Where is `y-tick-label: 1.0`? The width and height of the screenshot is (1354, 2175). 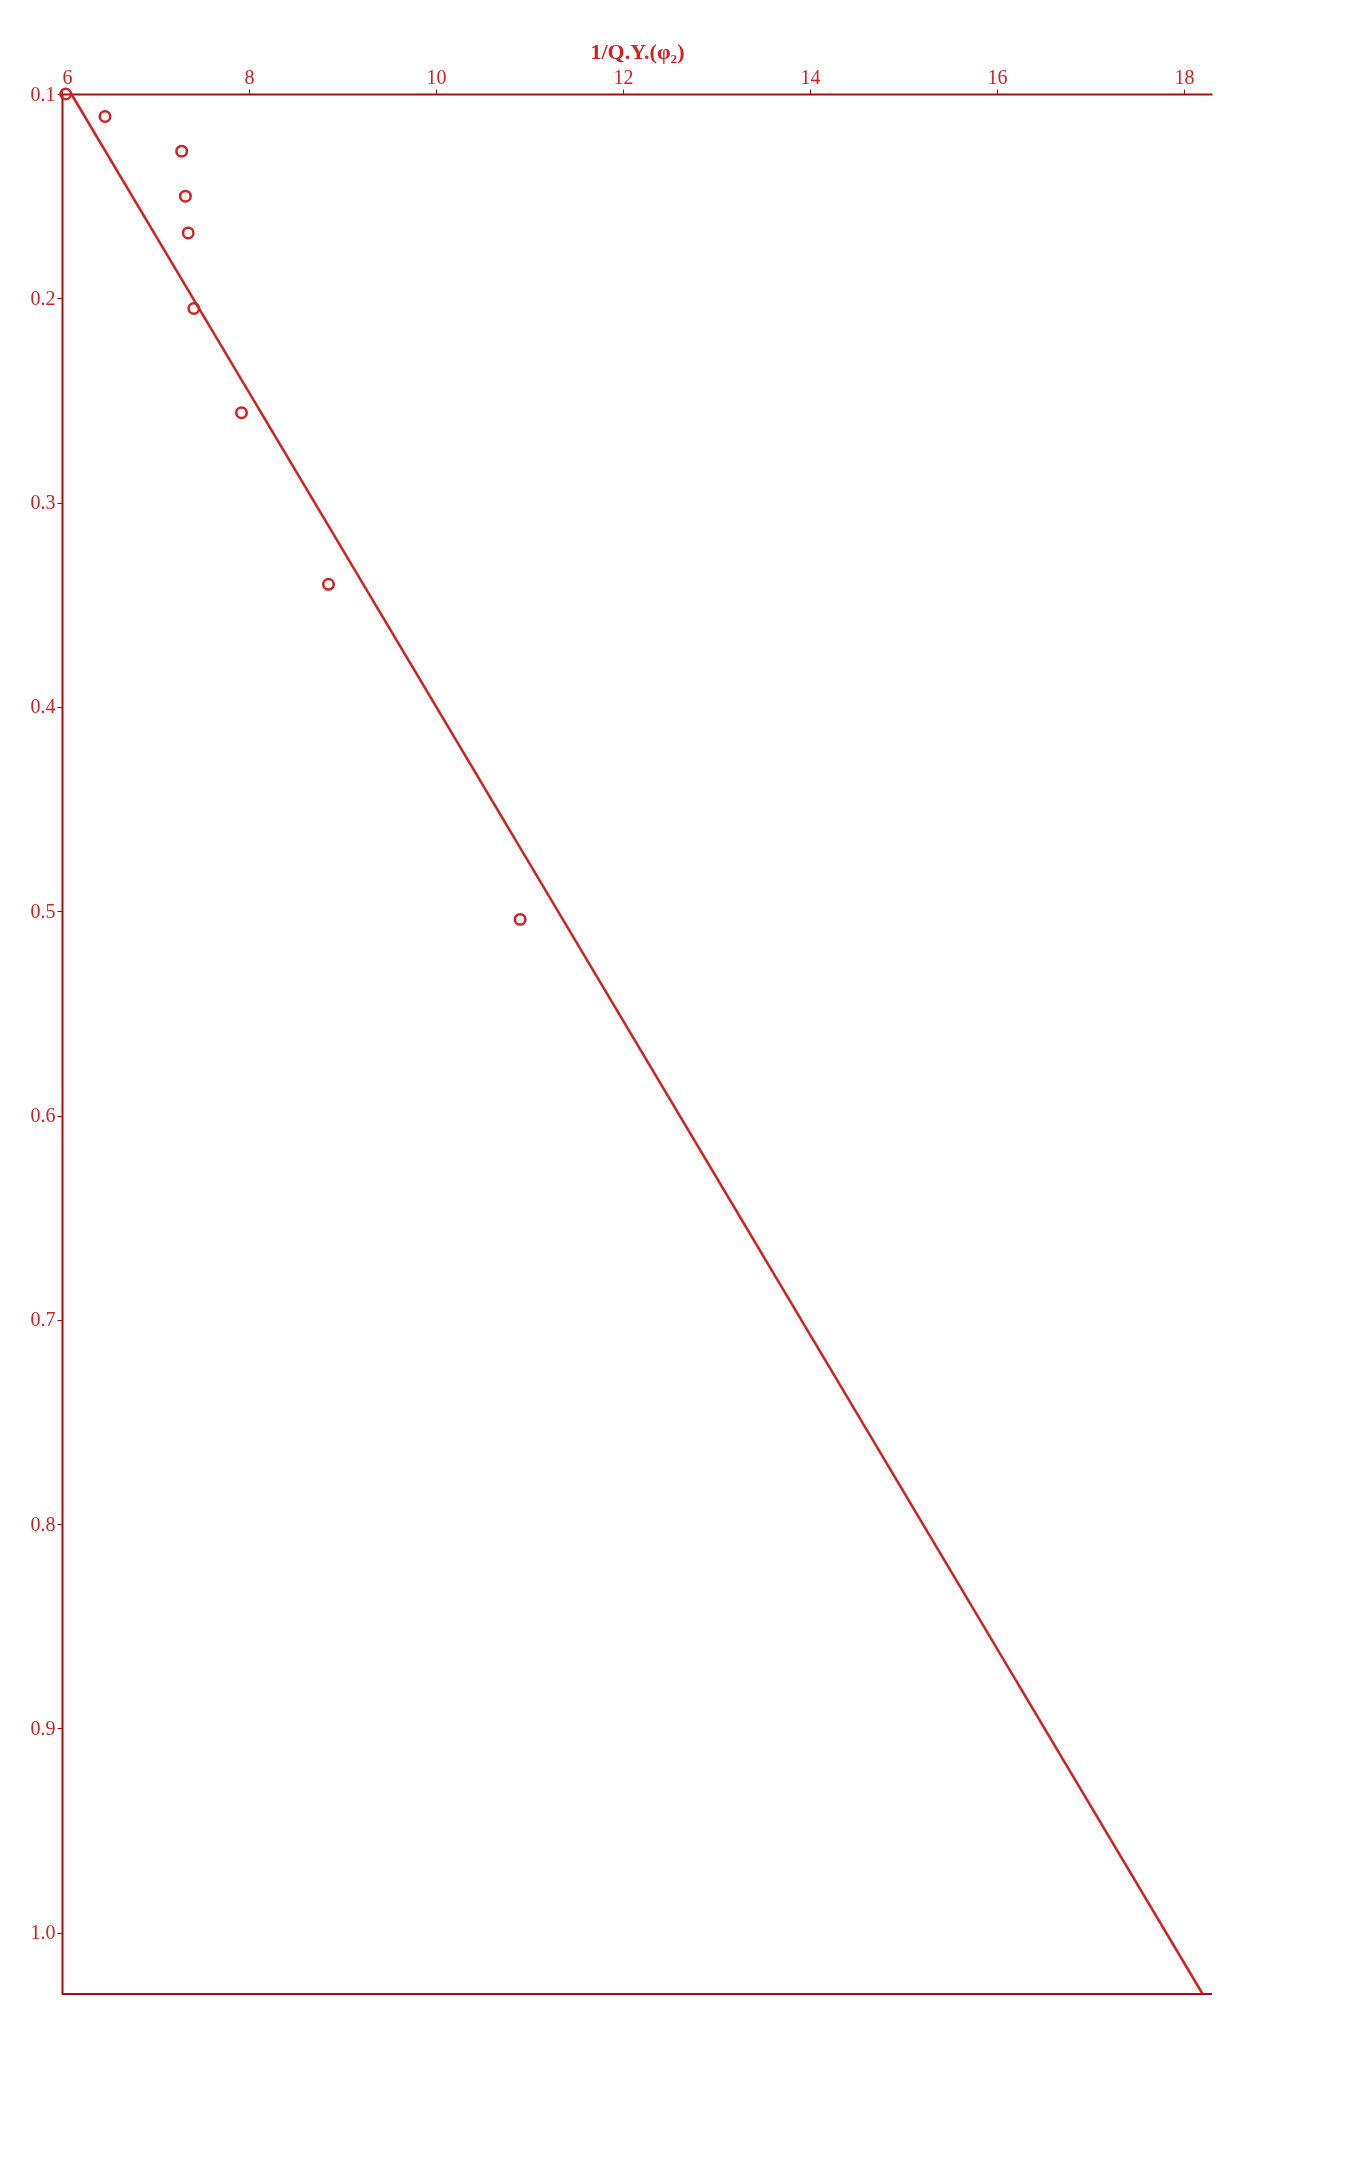
y-tick-label: 1.0 is located at coordinates (43, 1932).